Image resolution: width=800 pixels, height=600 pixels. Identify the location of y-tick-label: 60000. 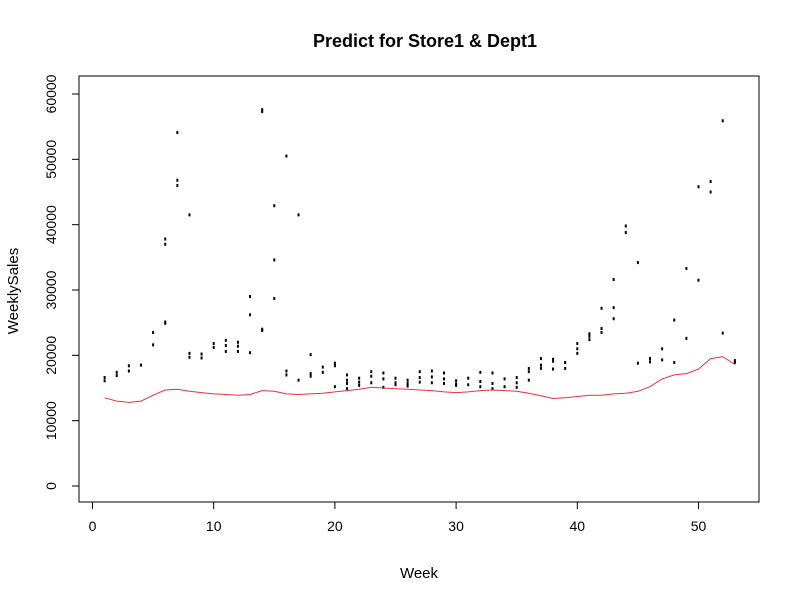
(51, 93).